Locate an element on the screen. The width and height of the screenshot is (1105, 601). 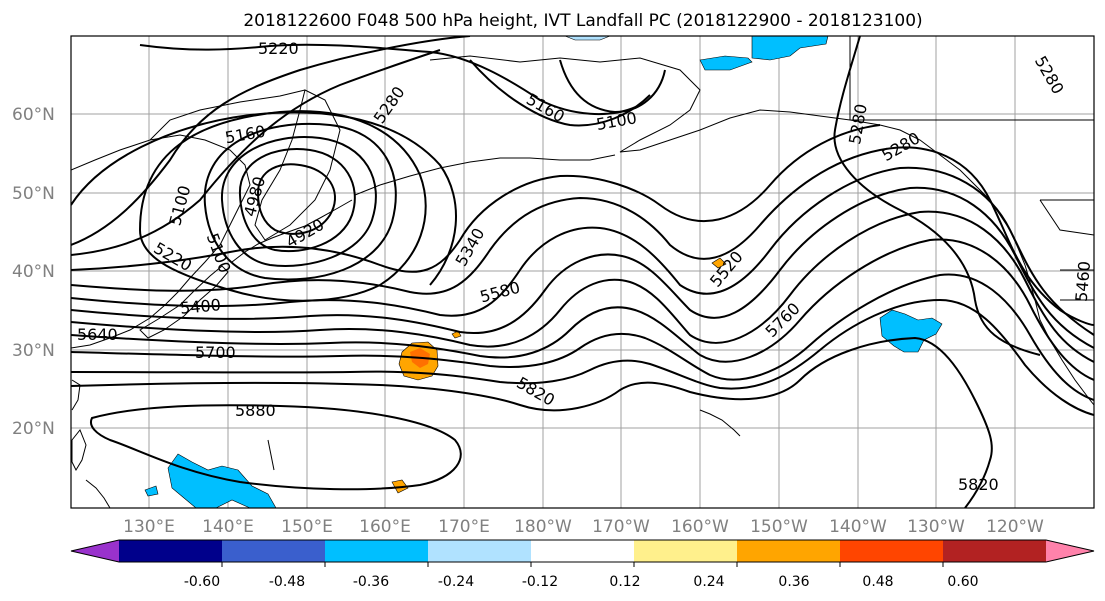
ivt-negative-east-pacific is located at coordinates (911, 331).